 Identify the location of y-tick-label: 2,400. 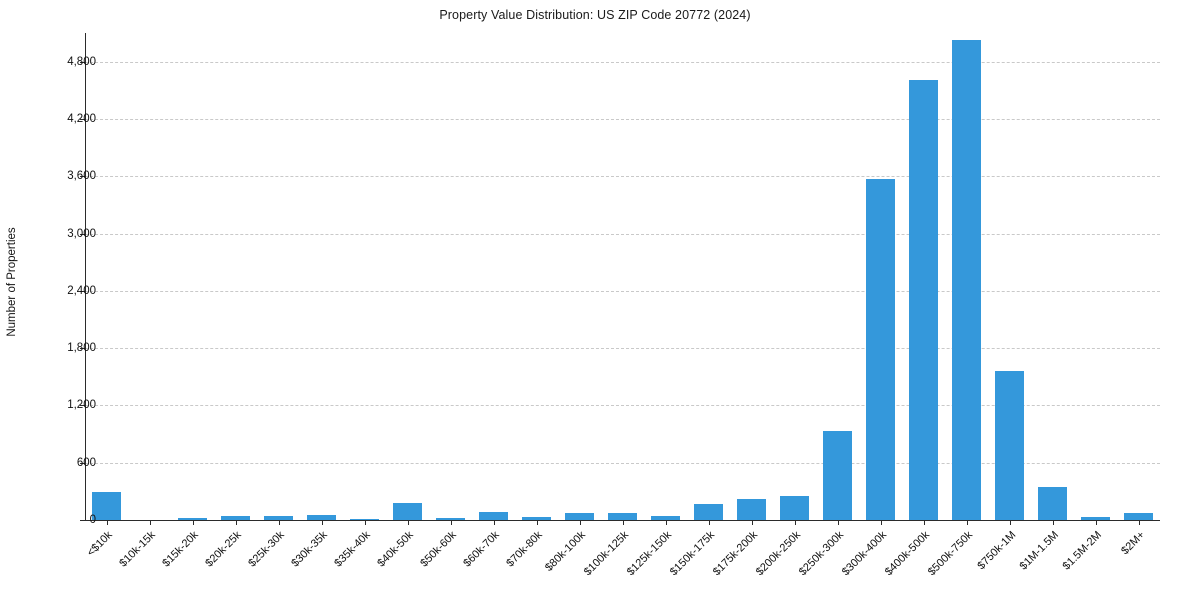
(81, 290).